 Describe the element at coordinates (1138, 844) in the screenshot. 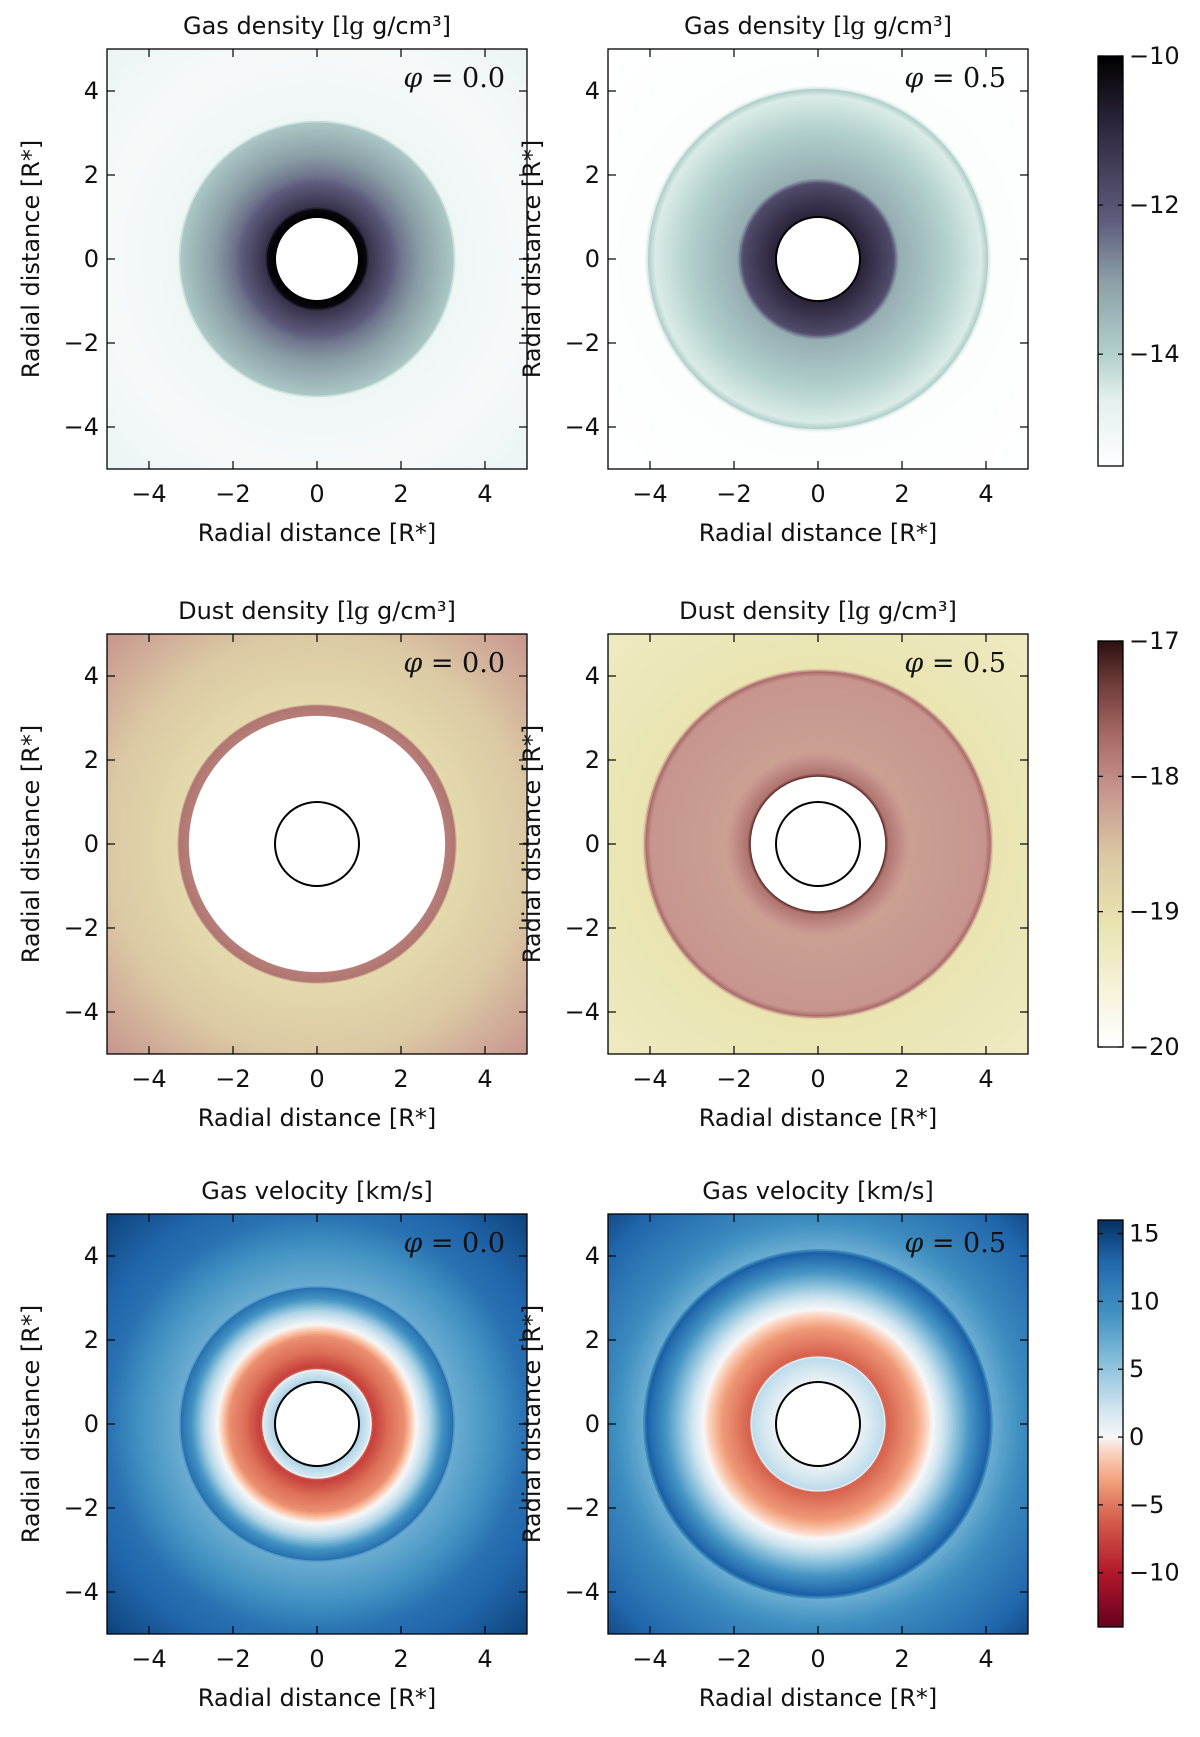

I see `colorbar-dust-density: −17 −18 −19 −20` at that location.